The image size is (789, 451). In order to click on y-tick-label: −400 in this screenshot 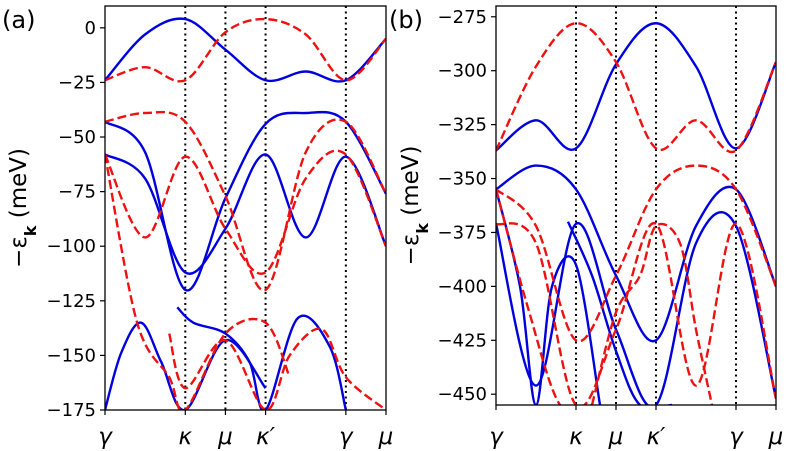, I will do `click(462, 286)`.